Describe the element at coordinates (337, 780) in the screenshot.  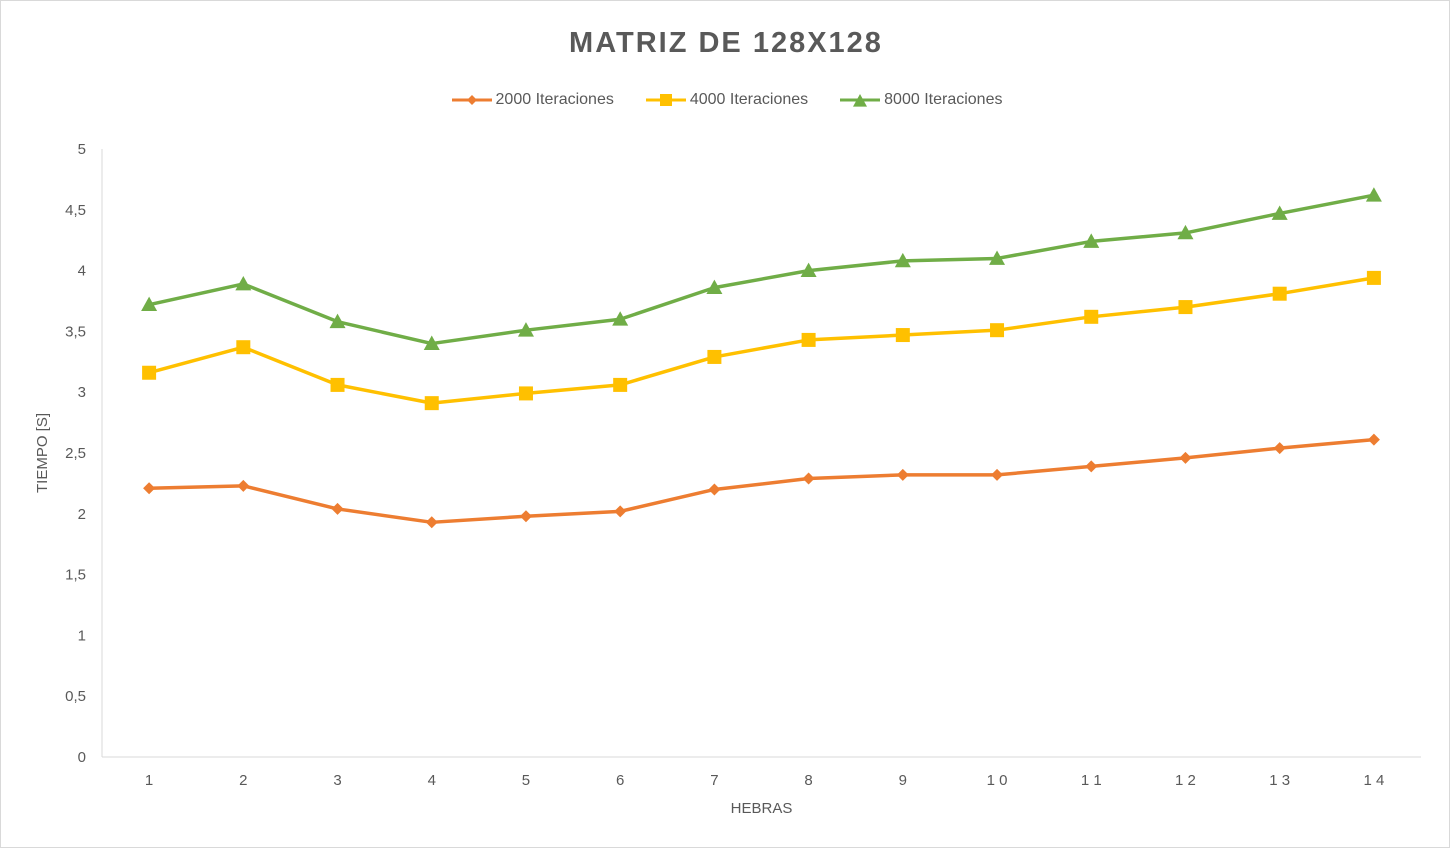
I see `x-tick-label: 3` at that location.